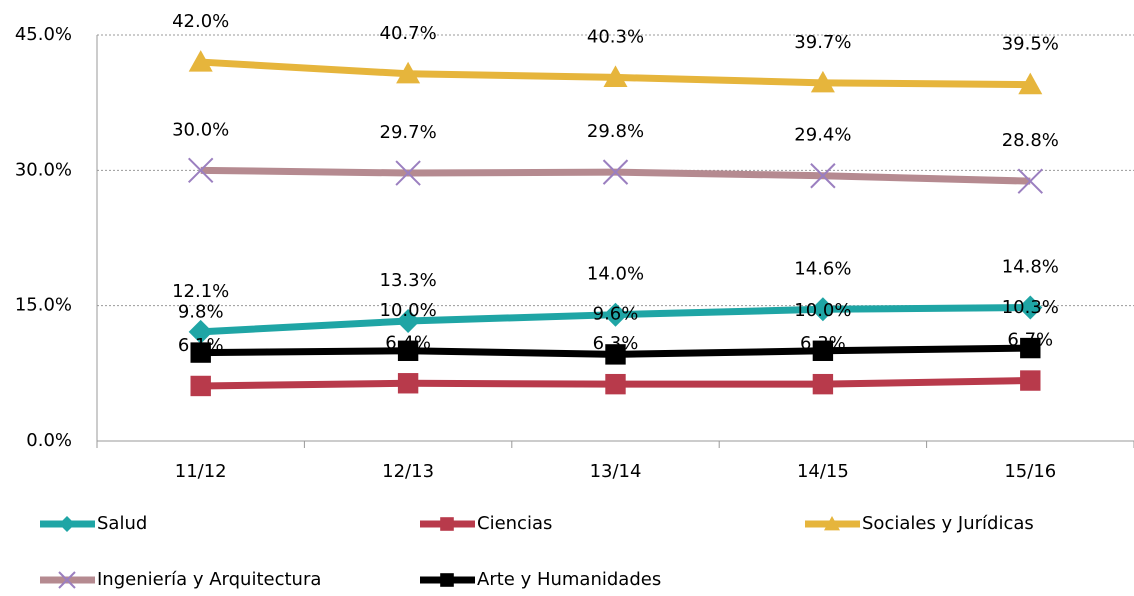  I want to click on data-label: 30.0%, so click(200, 129).